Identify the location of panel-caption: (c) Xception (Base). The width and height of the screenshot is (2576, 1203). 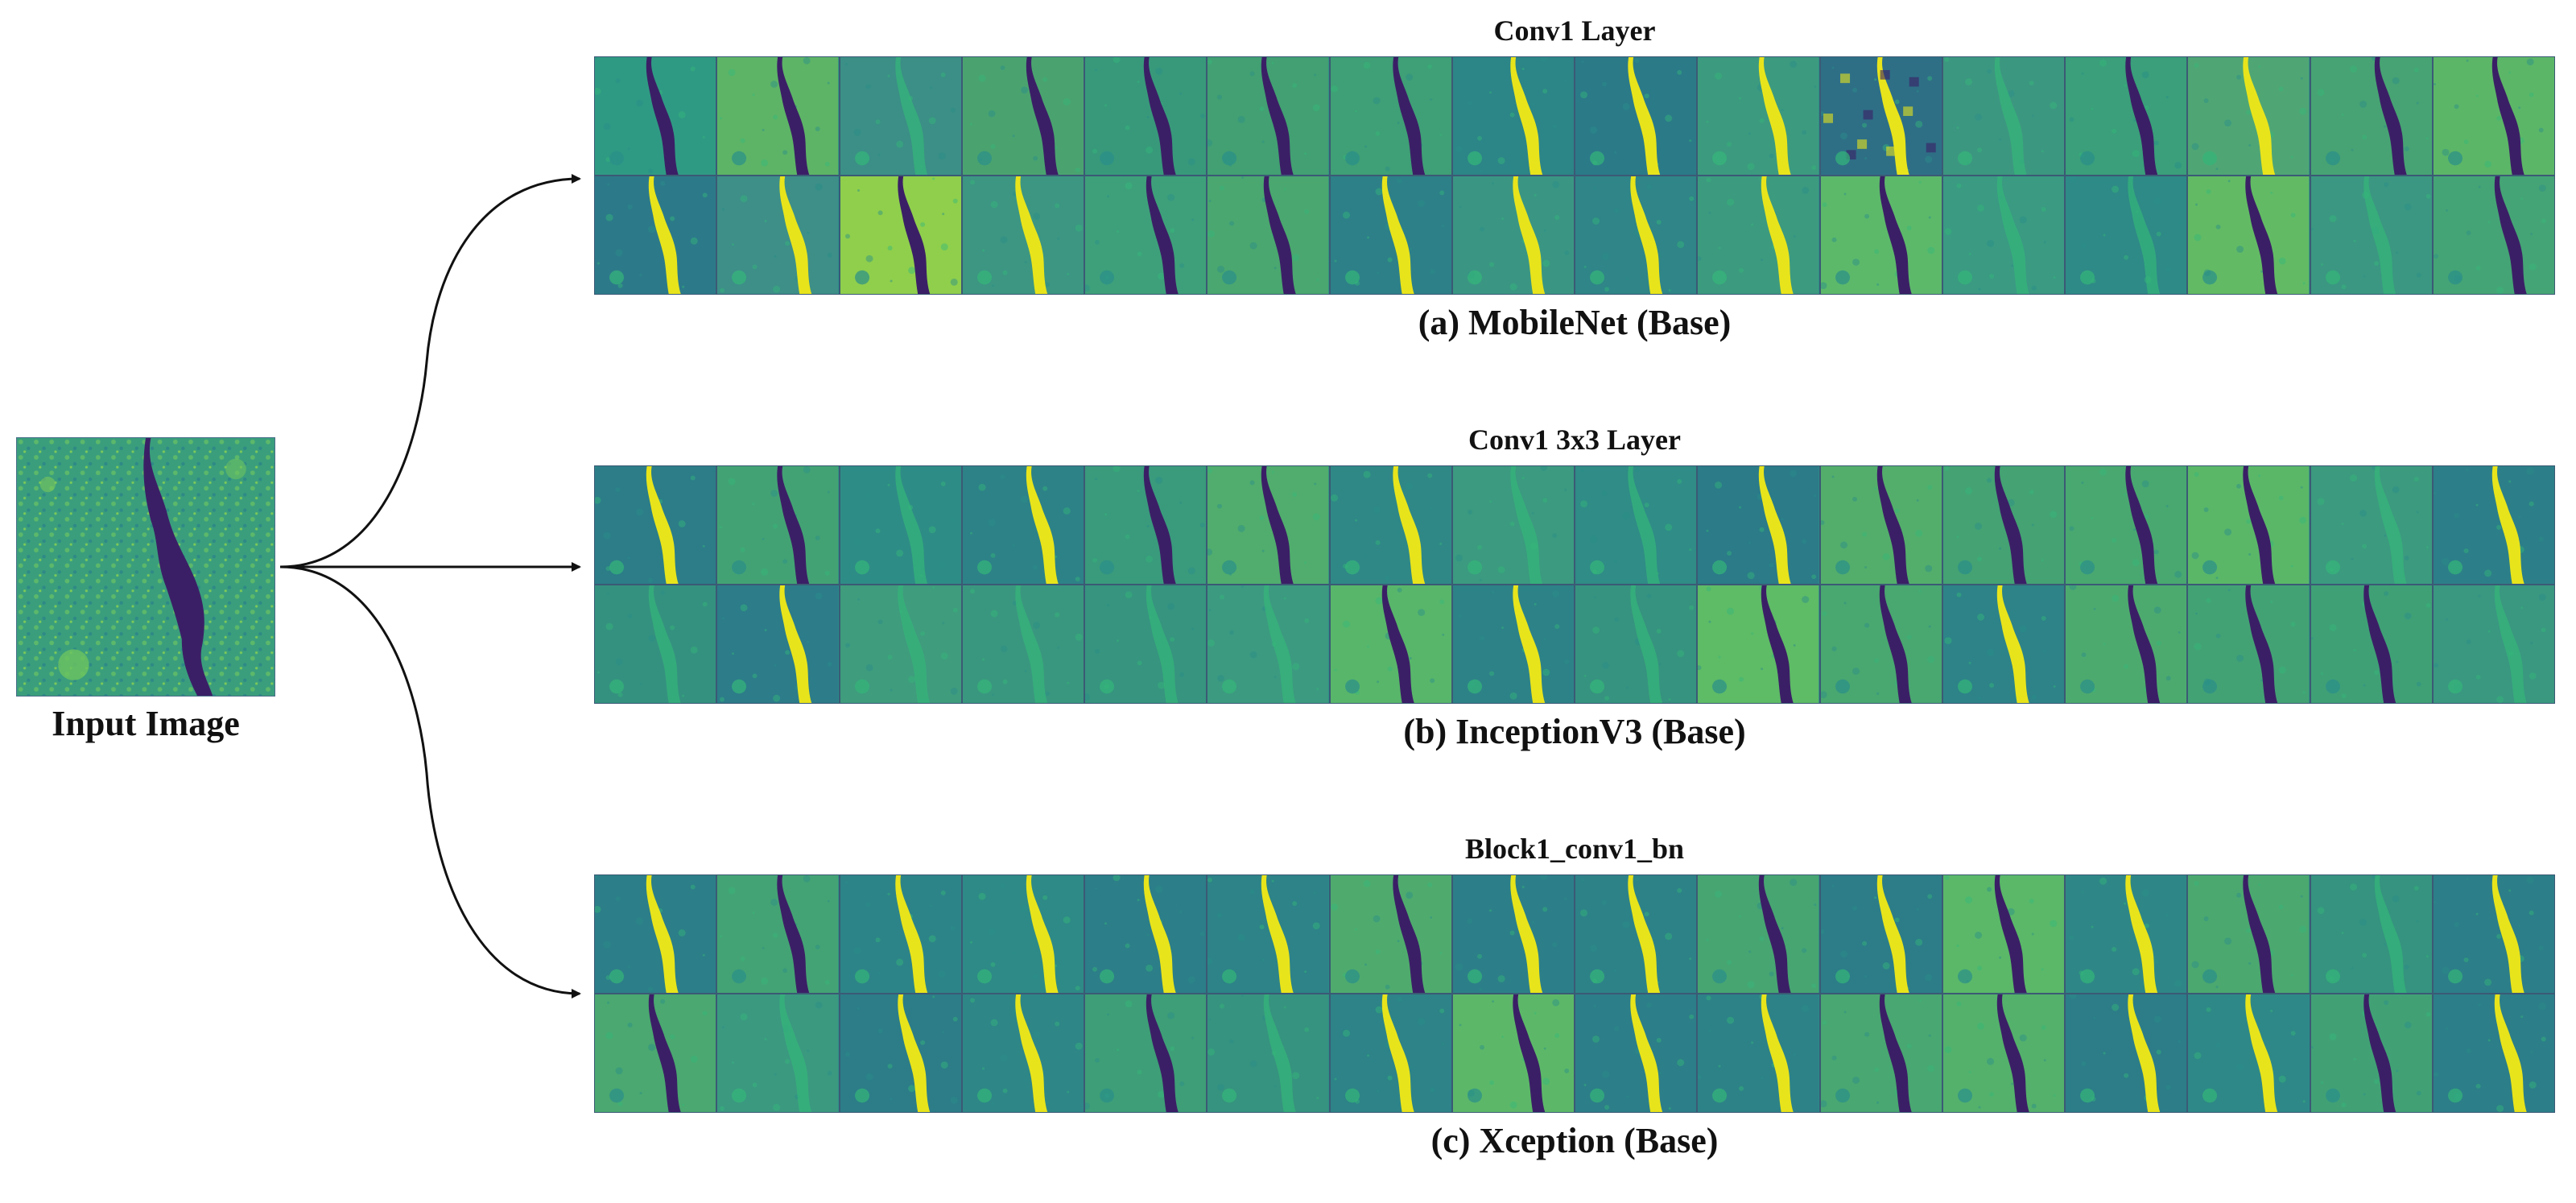
(1574, 1140).